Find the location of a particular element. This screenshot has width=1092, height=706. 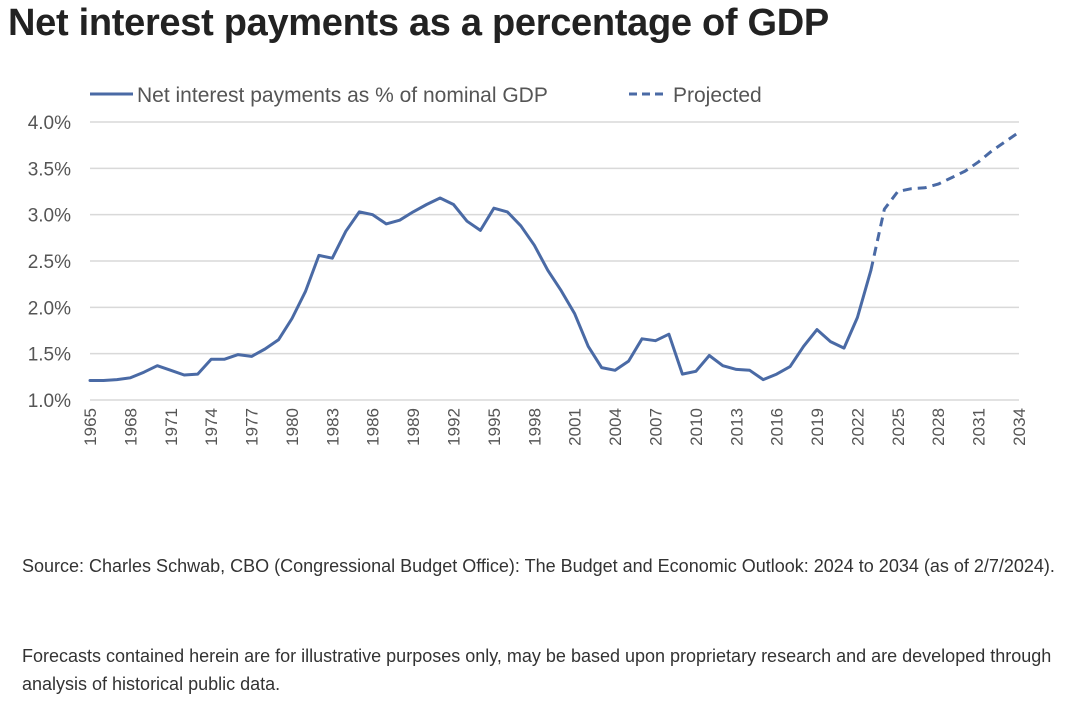

y-tick-label: 4.0% is located at coordinates (49, 123).